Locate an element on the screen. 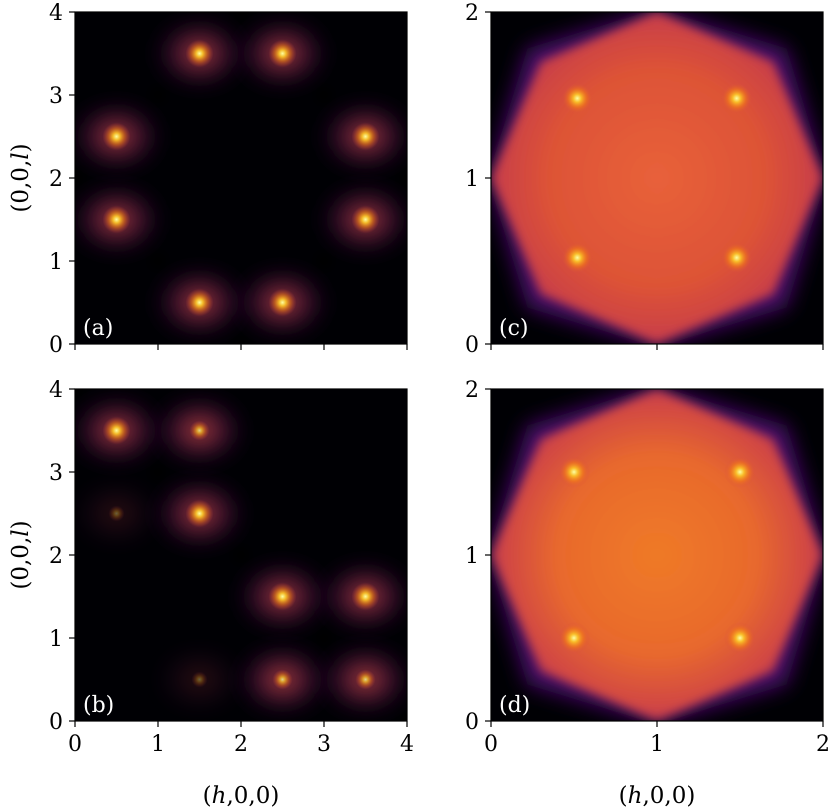  panel-label: (a) is located at coordinates (98, 328).